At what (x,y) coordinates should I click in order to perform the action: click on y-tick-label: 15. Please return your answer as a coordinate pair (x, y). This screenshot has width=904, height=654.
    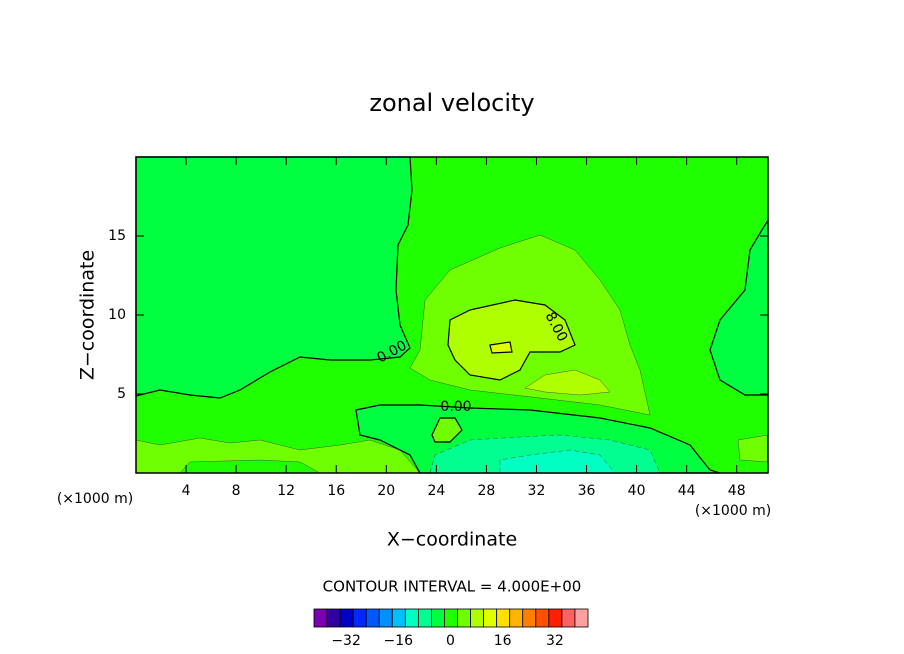
    Looking at the image, I should click on (117, 236).